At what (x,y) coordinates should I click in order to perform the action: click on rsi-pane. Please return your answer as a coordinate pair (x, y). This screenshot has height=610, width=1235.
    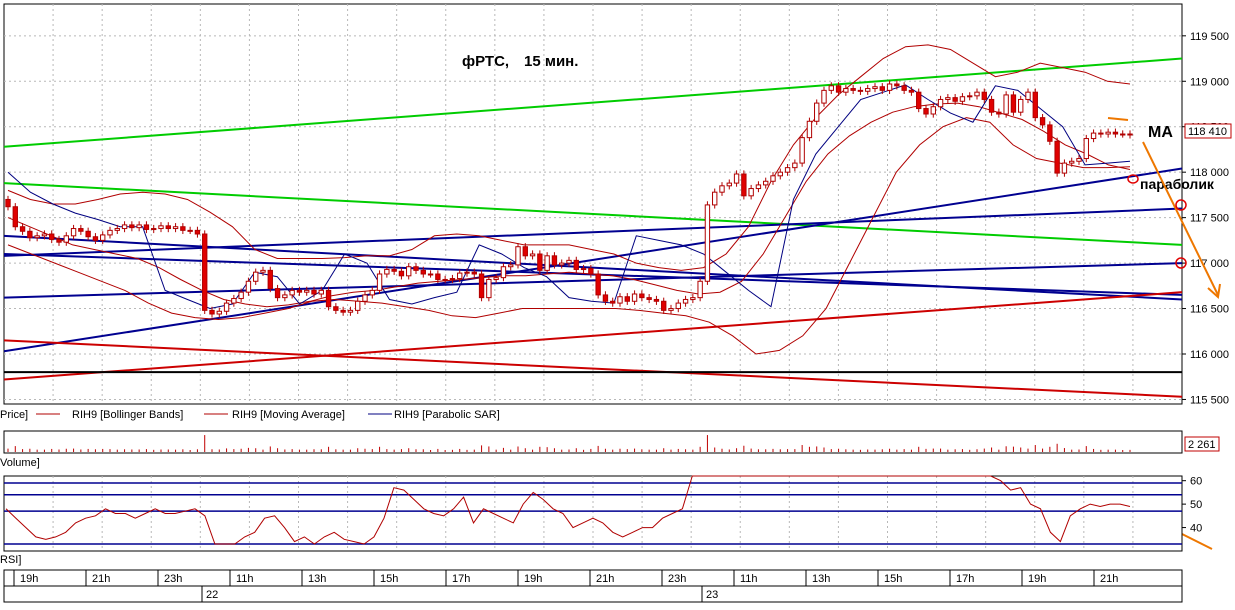
    Looking at the image, I should click on (593, 513).